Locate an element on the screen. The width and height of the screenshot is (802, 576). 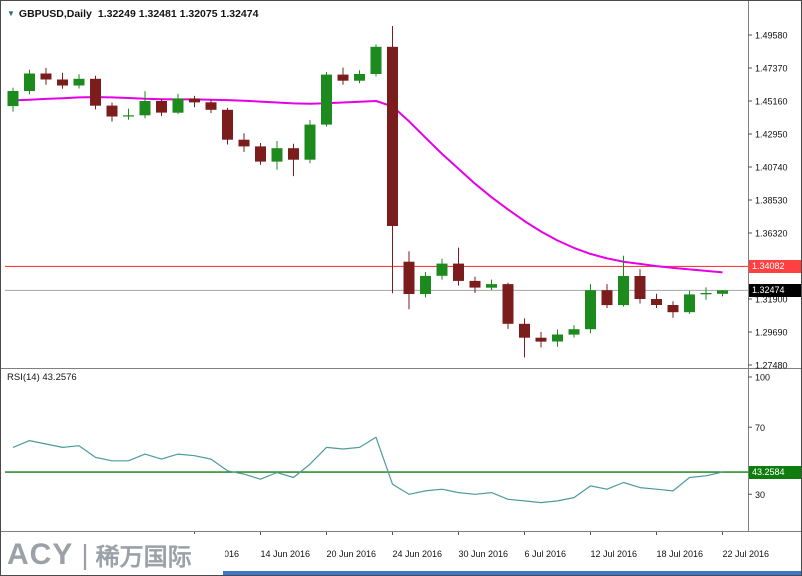
rsi-level-label: 43.2584 is located at coordinates (775, 472).